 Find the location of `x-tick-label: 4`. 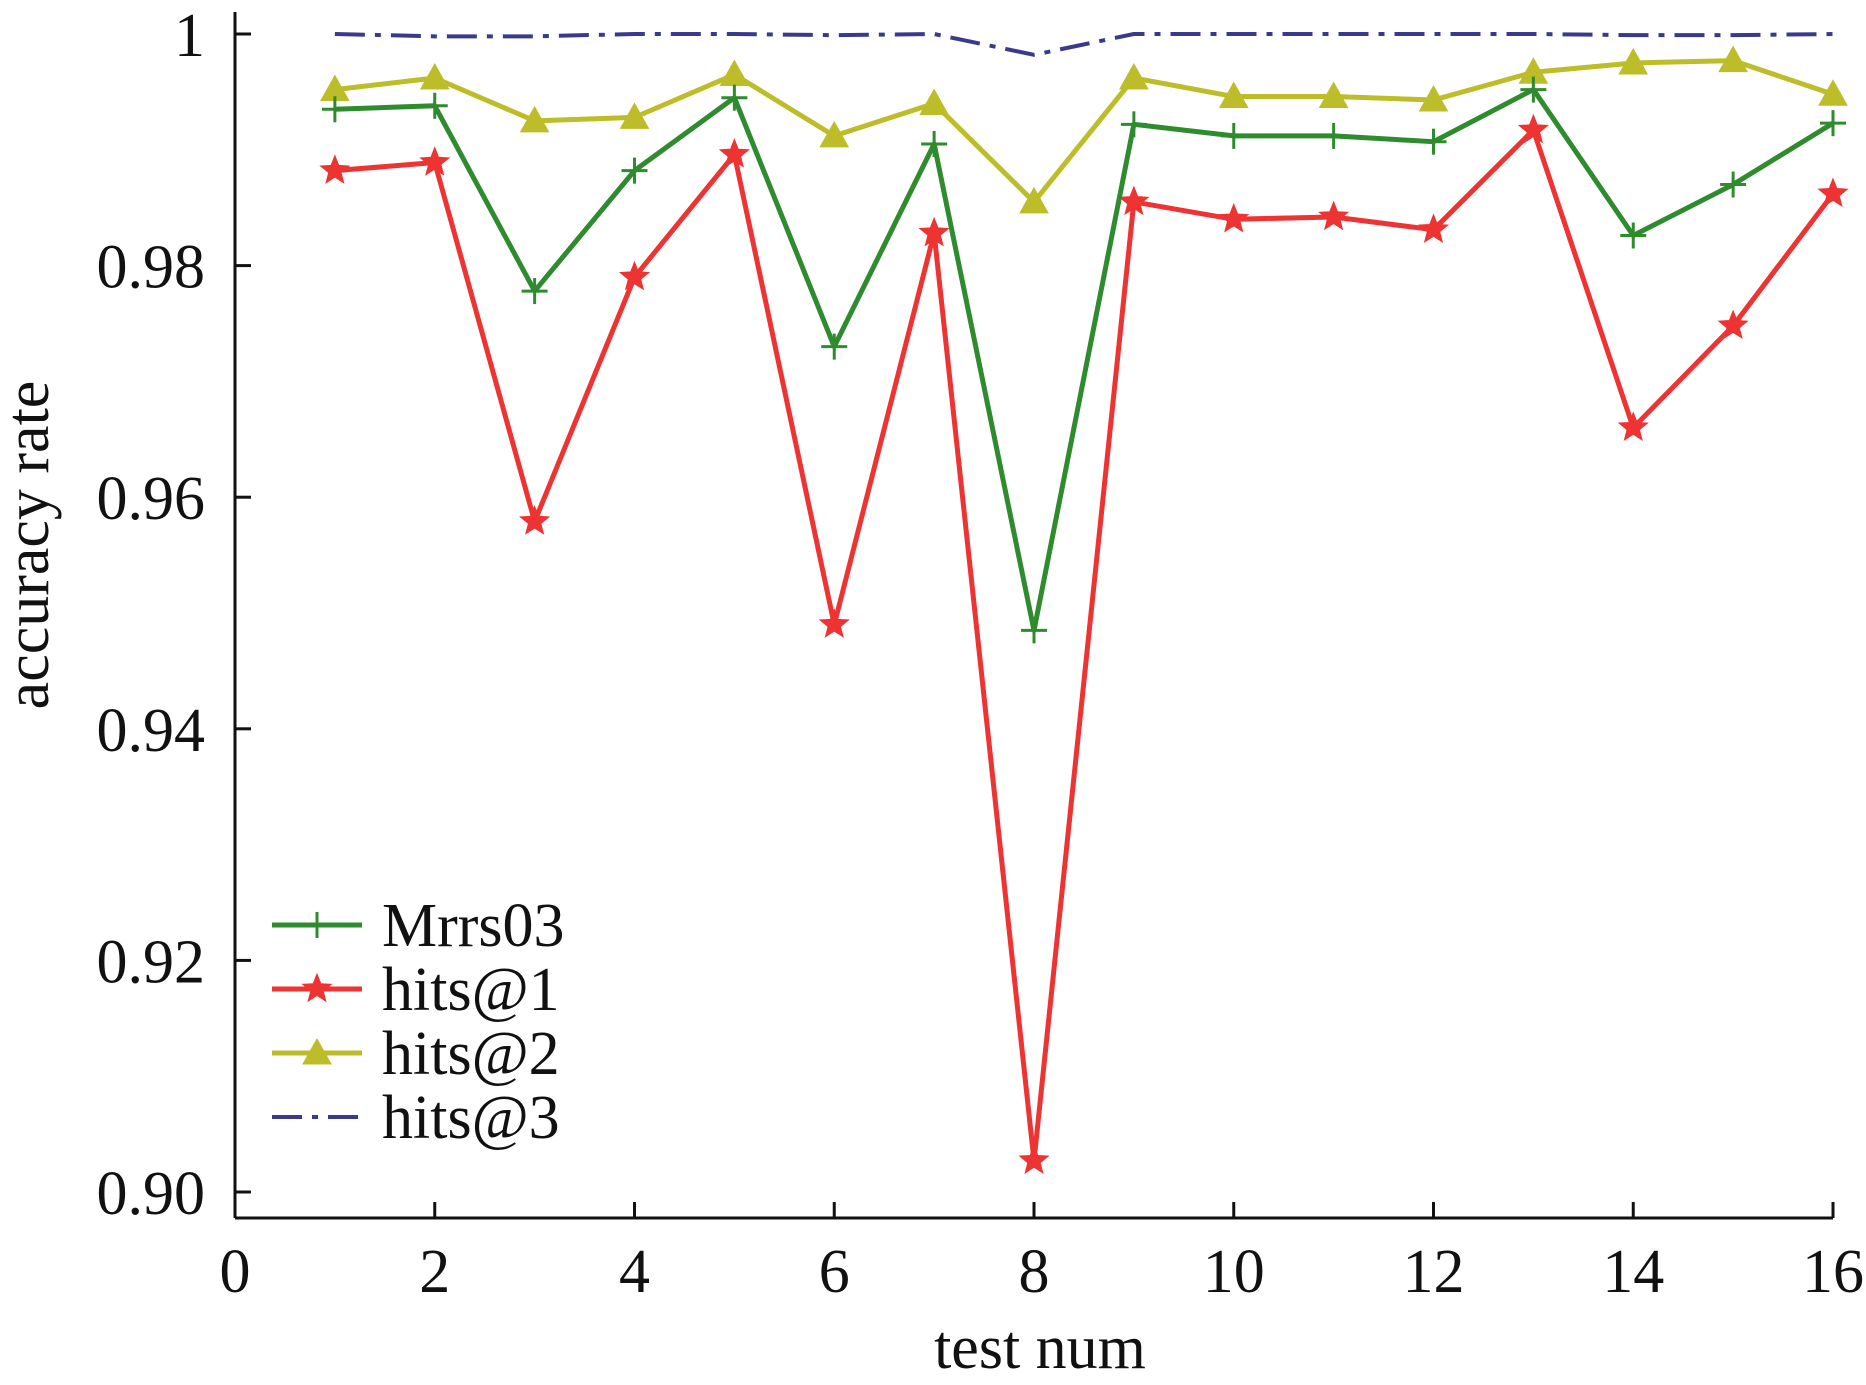

x-tick-label: 4 is located at coordinates (634, 1272).